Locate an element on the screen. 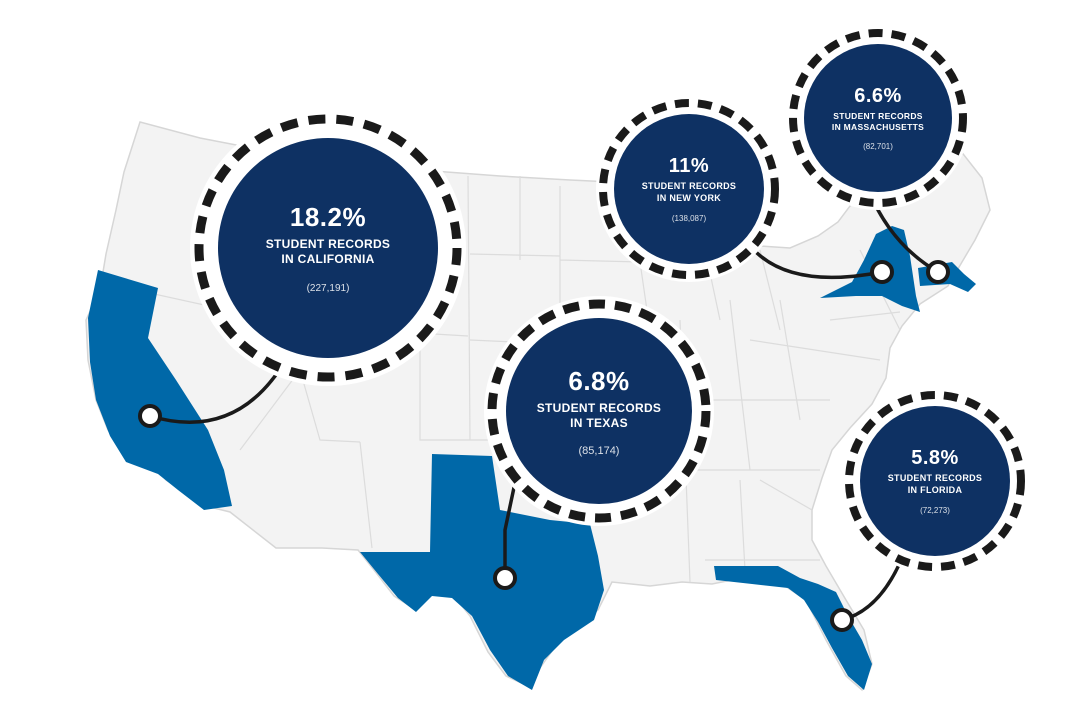  record-count: (72,273) is located at coordinates (935, 510).